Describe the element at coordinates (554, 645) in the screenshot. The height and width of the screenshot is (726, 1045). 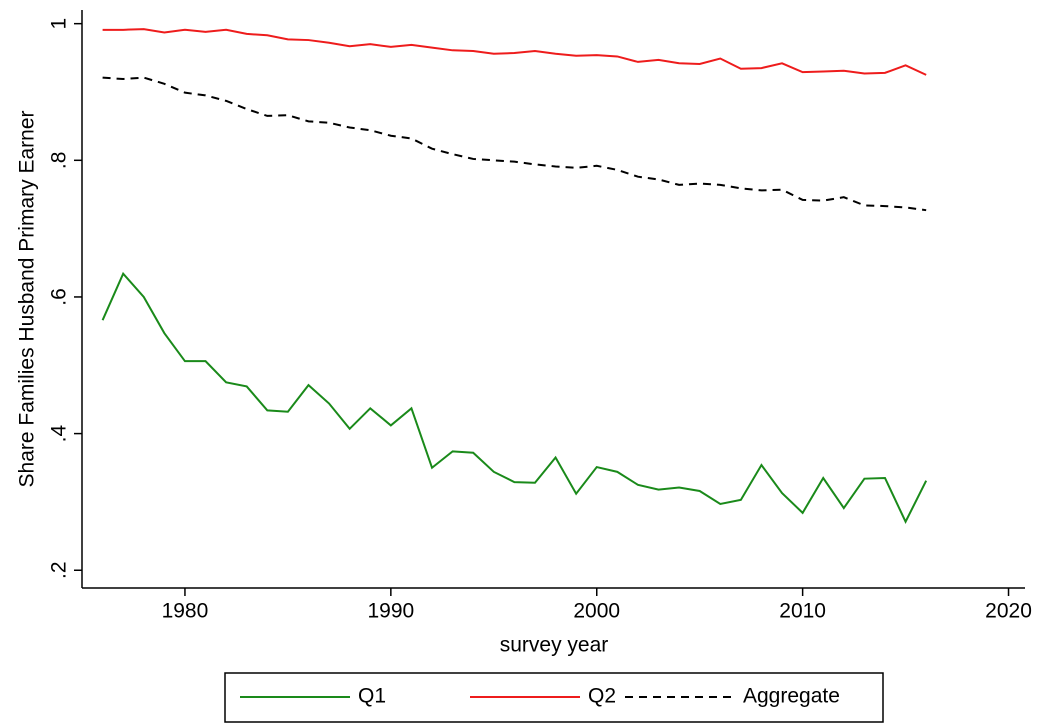
I see `x-axis-title: survey year` at that location.